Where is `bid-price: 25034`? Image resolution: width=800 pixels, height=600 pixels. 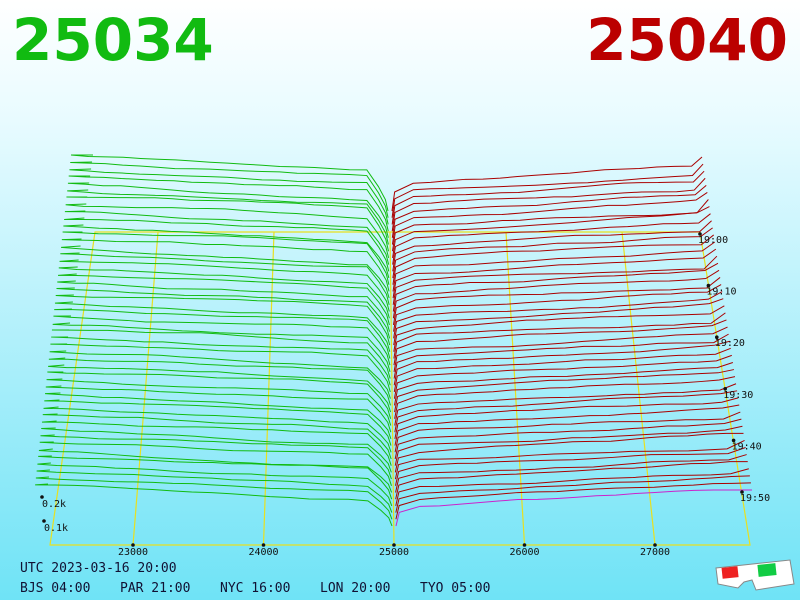 bid-price: 25034 is located at coordinates (113, 40).